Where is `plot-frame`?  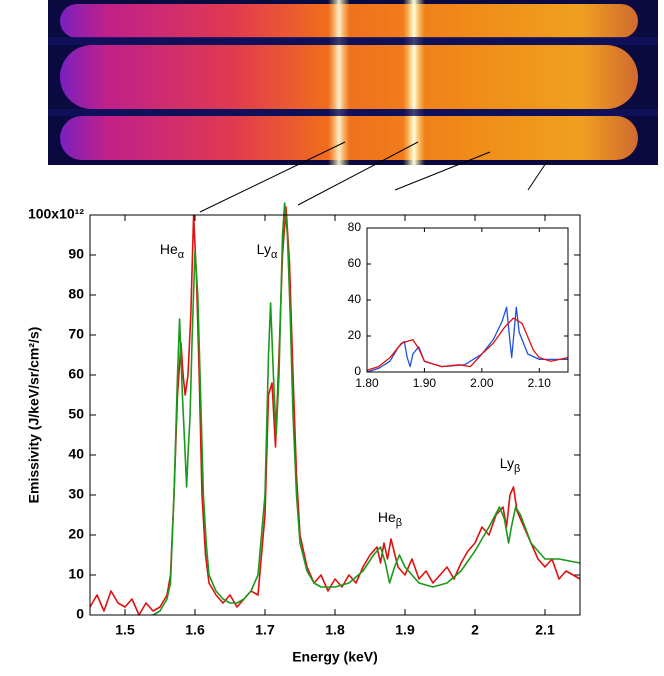 plot-frame is located at coordinates (467, 300).